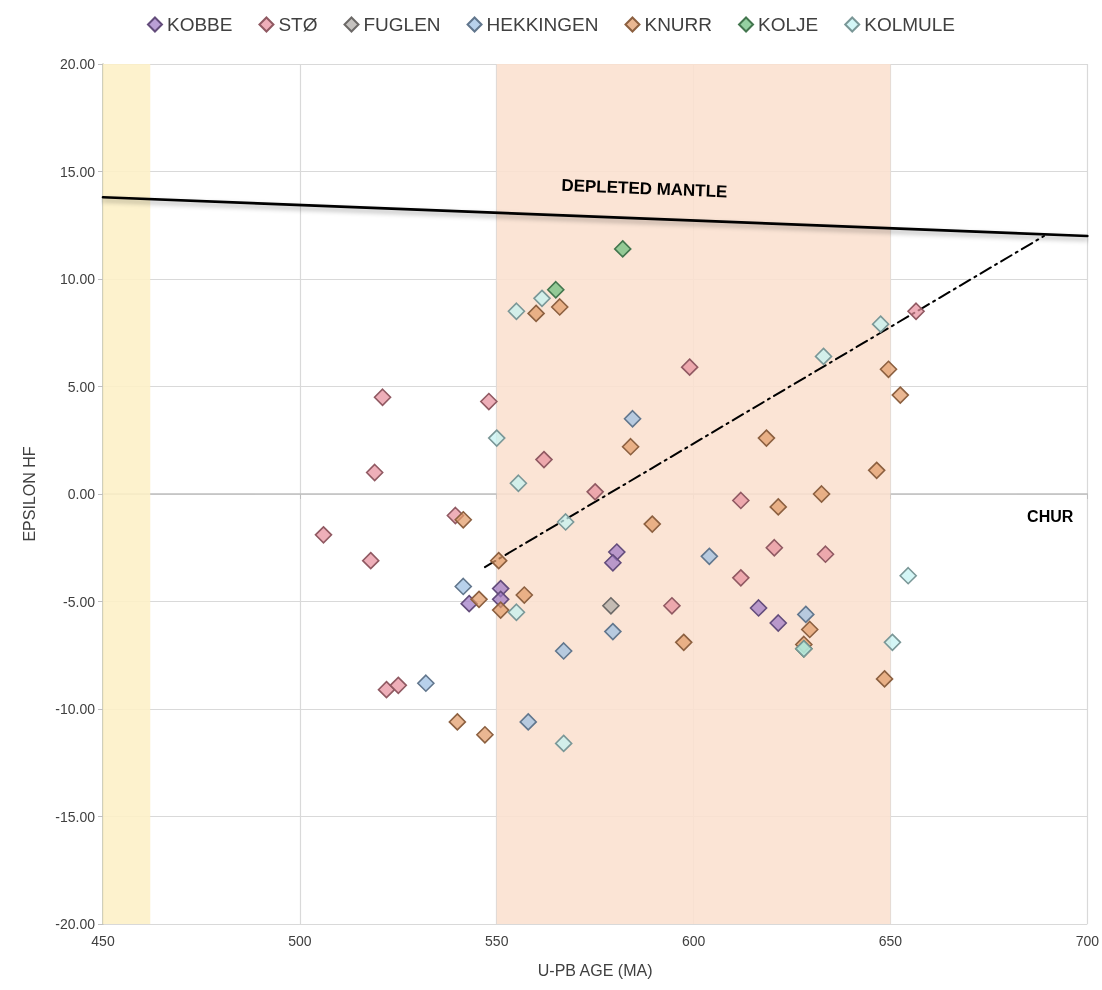 This screenshot has height=990, width=1102. I want to click on y-tick-label: 0.00, so click(81, 494).